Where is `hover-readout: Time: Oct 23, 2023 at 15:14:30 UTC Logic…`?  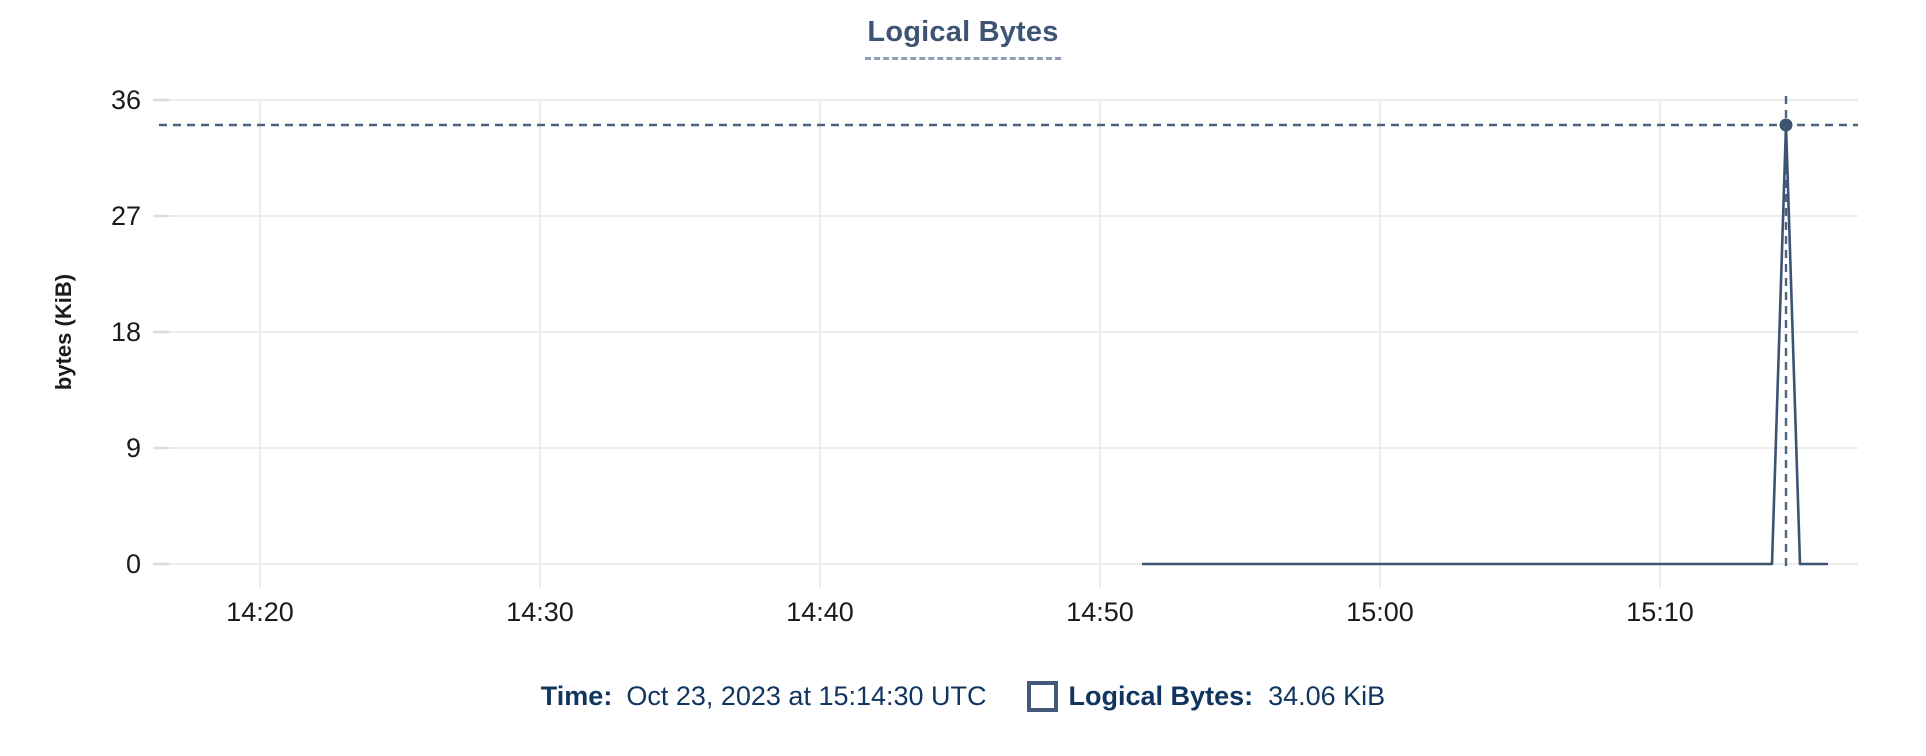
hover-readout: Time: Oct 23, 2023 at 15:14:30 UTC Logic… is located at coordinates (963, 696).